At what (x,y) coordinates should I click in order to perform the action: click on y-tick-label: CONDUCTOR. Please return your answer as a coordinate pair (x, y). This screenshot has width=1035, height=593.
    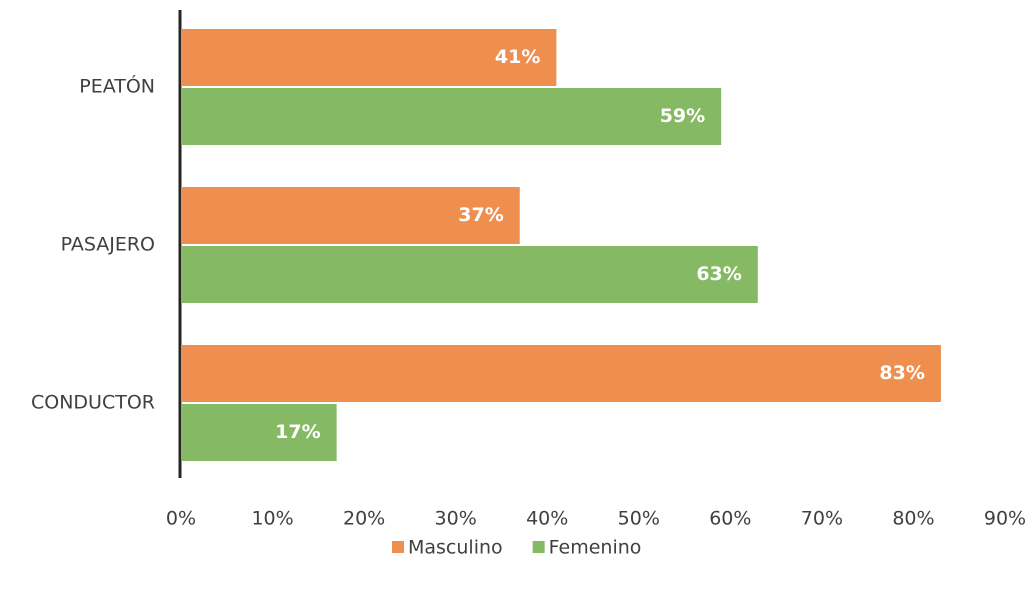
    Looking at the image, I should click on (93, 403).